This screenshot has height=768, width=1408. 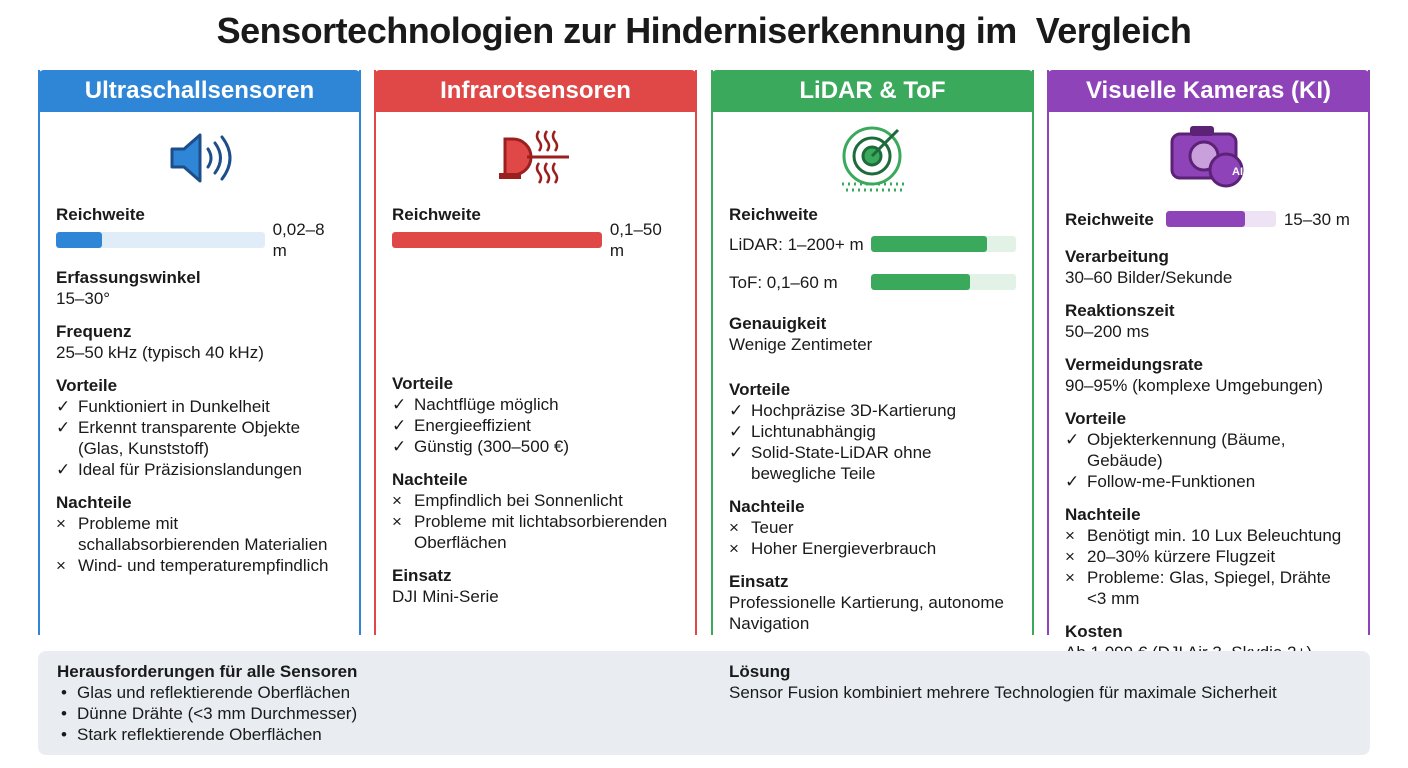 What do you see at coordinates (872, 410) in the screenshot?
I see `list-item: ✓ Hochpräzise 3D-Kartierung` at bounding box center [872, 410].